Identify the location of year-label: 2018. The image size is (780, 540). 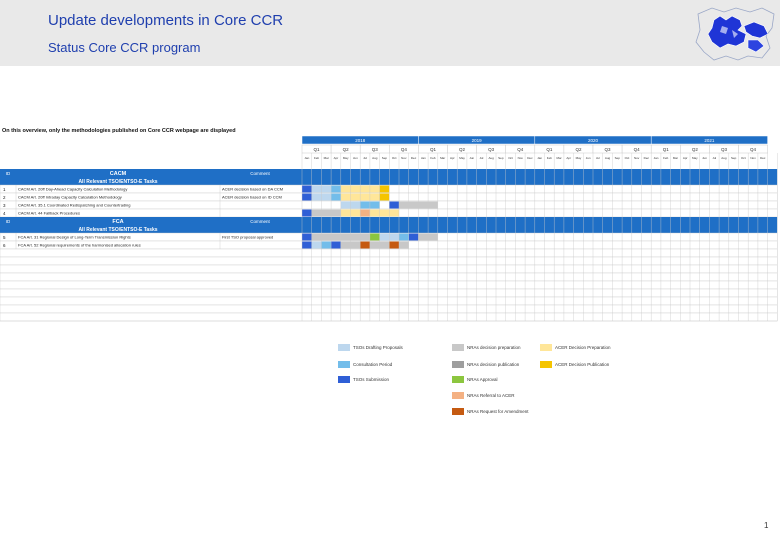
(360, 140).